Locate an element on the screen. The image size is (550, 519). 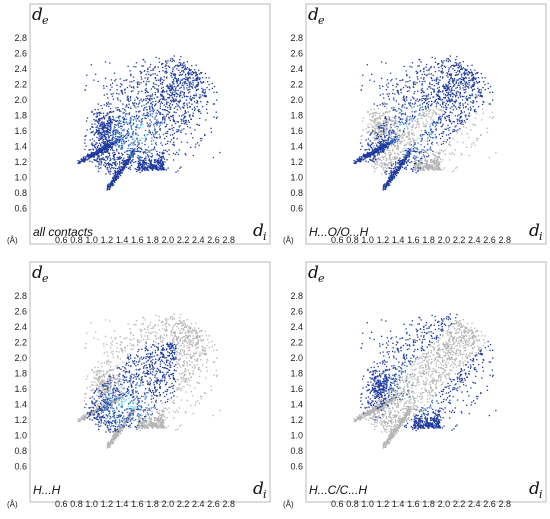
y-tick-label: 2.4 is located at coordinates (20, 69).